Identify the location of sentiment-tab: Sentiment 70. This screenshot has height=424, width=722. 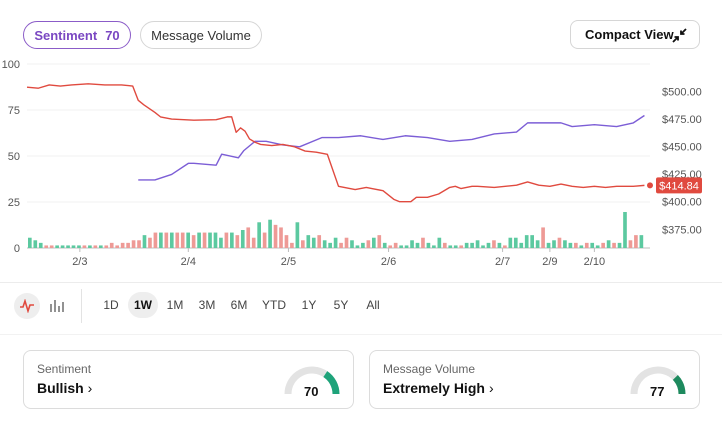
(77, 35).